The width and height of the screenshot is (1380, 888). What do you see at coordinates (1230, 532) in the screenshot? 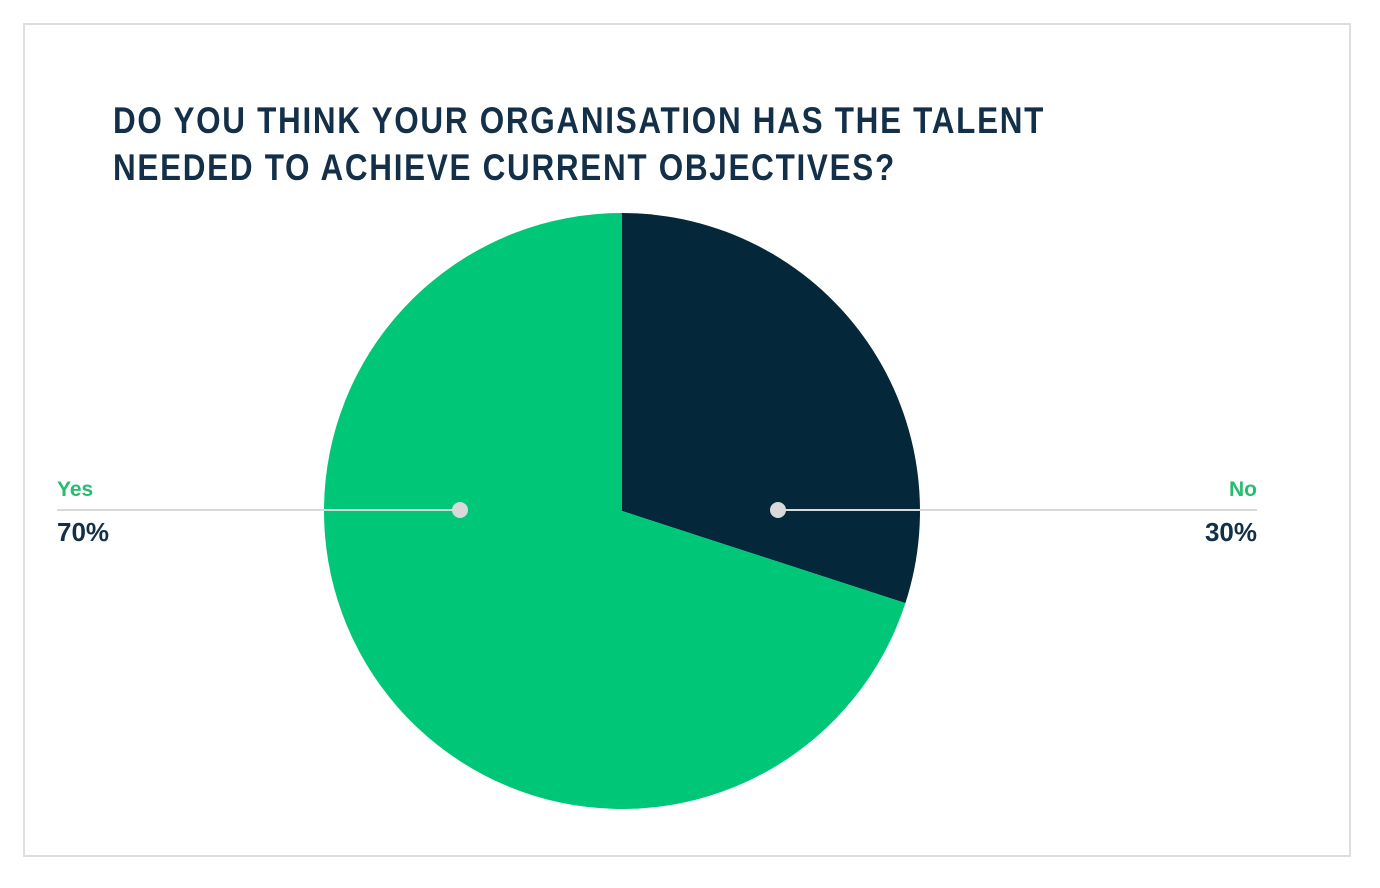
I see `callout-no-value: 30%` at bounding box center [1230, 532].